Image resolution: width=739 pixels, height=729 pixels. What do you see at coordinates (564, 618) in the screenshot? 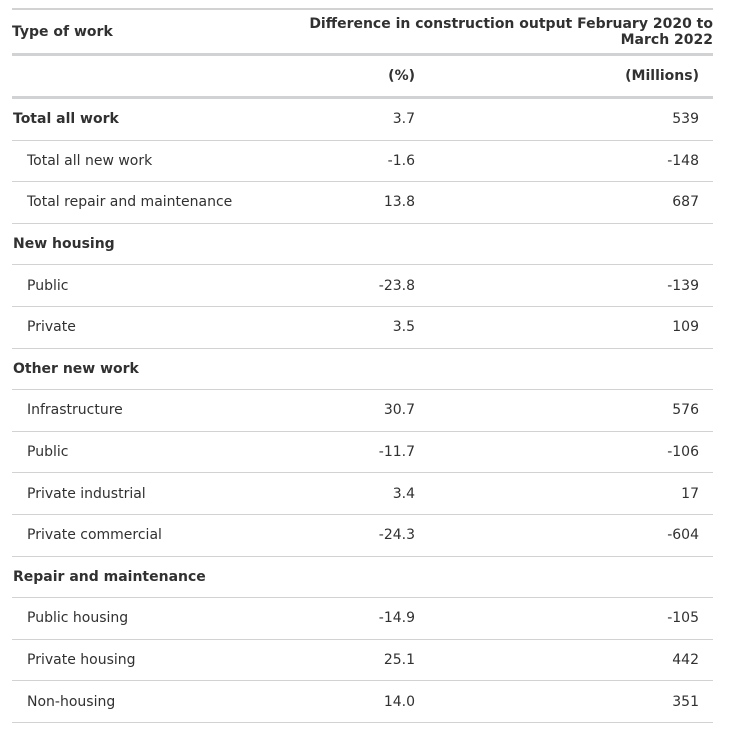
I see `millions-cell: -105` at bounding box center [564, 618].